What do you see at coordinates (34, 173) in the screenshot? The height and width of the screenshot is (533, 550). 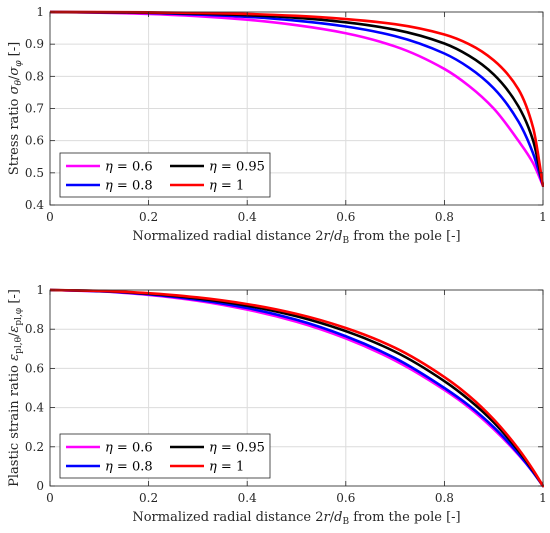 I see `y-tick-label: 0.5` at bounding box center [34, 173].